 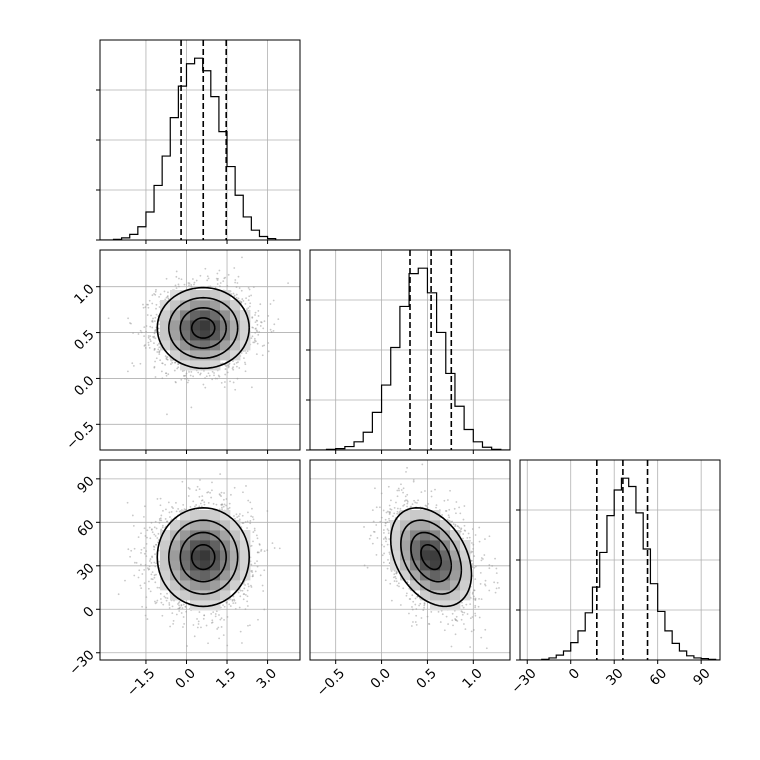 I want to click on x2-tick-label: 1.0, so click(x=472, y=678).